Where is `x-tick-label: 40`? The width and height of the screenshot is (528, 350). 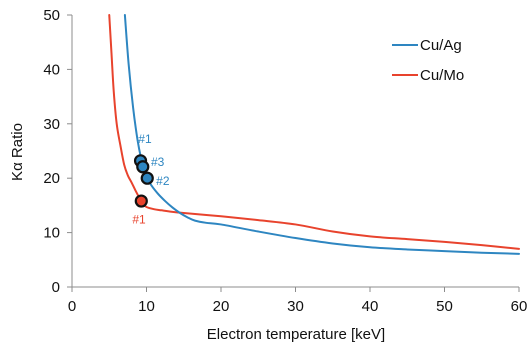 x-tick-label: 40 is located at coordinates (370, 306).